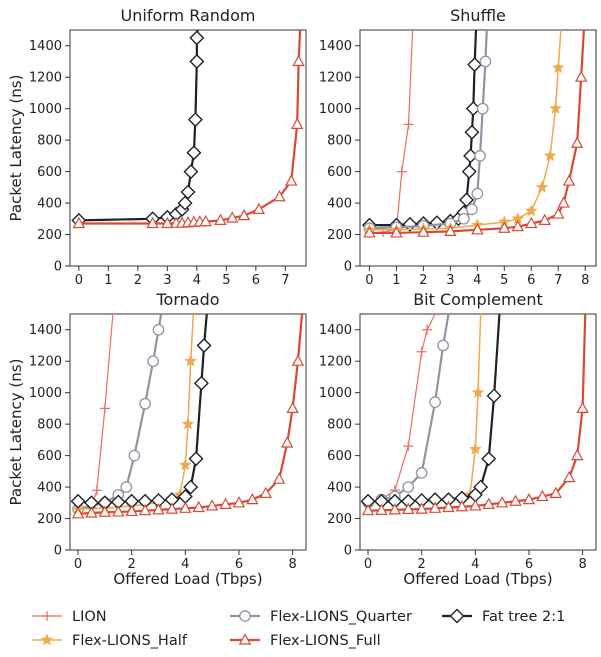 The width and height of the screenshot is (601, 657). Describe the element at coordinates (348, 267) in the screenshot. I see `y-tick-label: 0` at that location.